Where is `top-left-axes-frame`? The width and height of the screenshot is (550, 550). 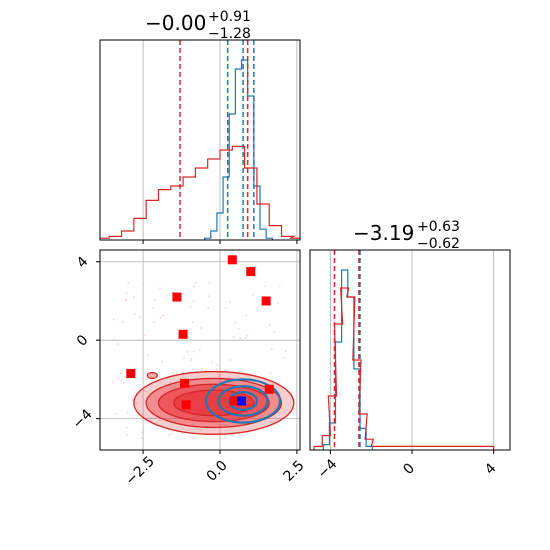
top-left-axes-frame is located at coordinates (200, 140).